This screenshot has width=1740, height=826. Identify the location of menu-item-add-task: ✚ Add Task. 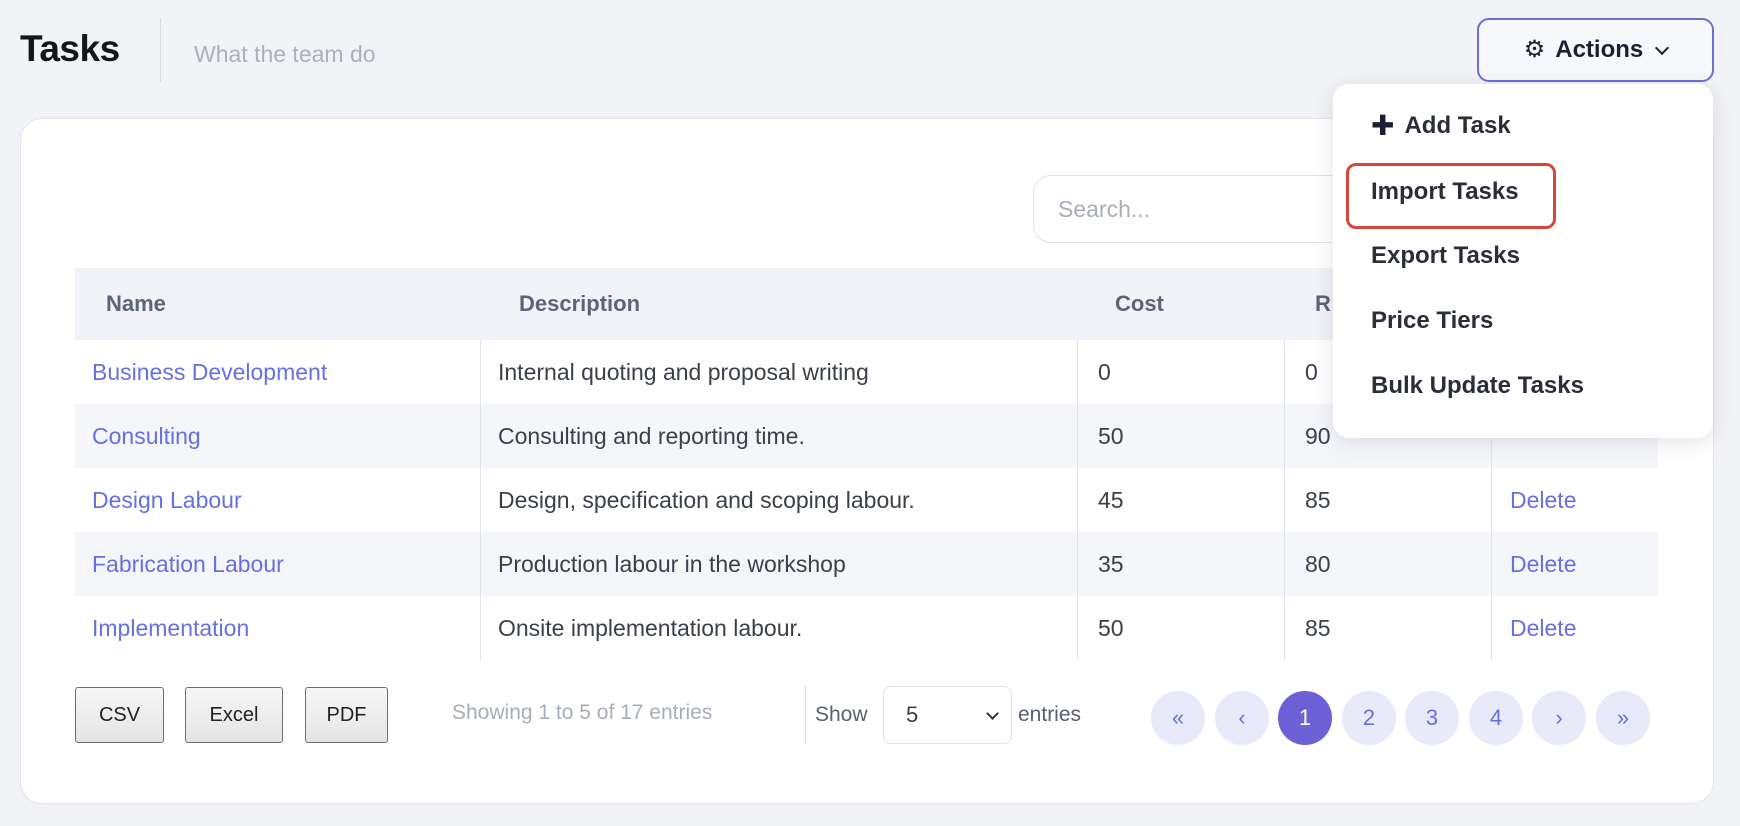
(1441, 126).